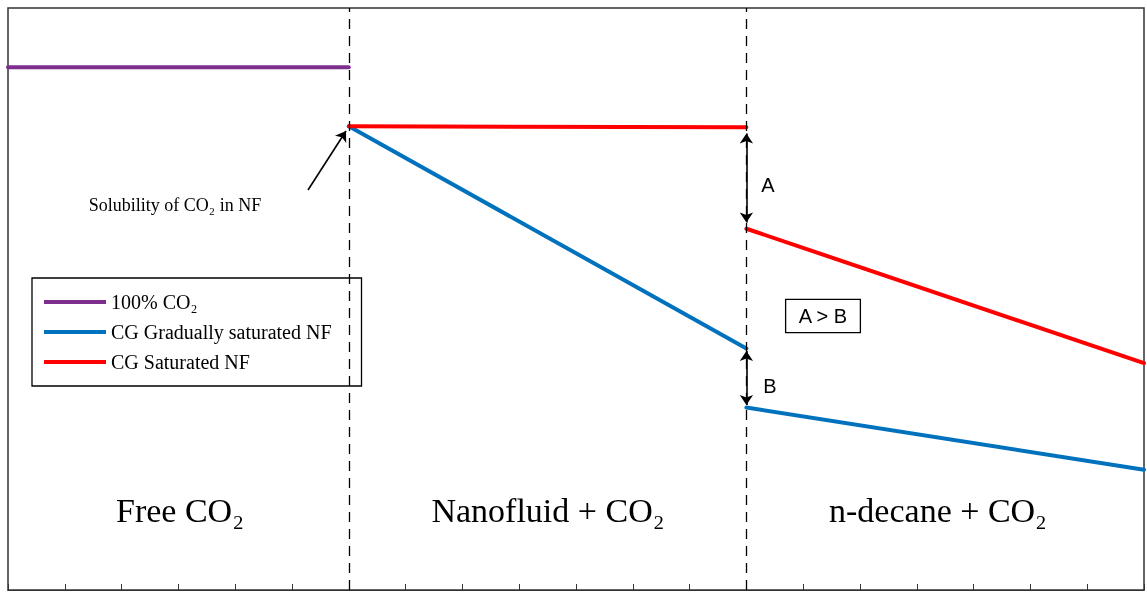  What do you see at coordinates (823, 316) in the screenshot?
I see `annotation: A > B` at bounding box center [823, 316].